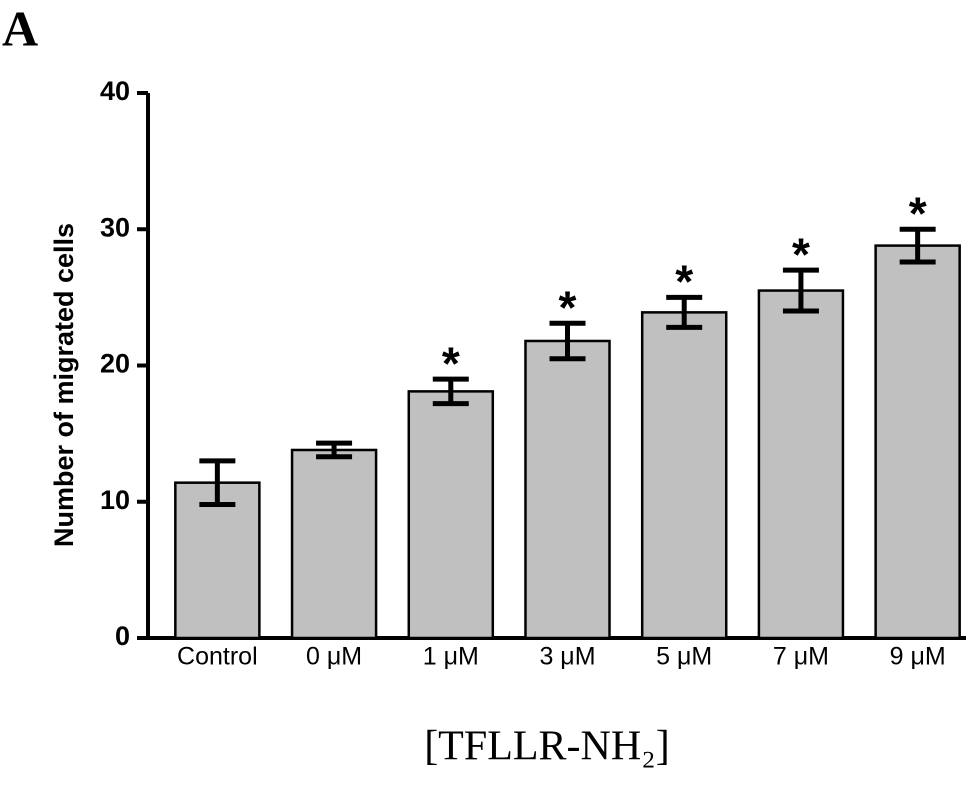 This screenshot has height=788, width=979. What do you see at coordinates (918, 657) in the screenshot?
I see `x-tick-label: 9 μM` at bounding box center [918, 657].